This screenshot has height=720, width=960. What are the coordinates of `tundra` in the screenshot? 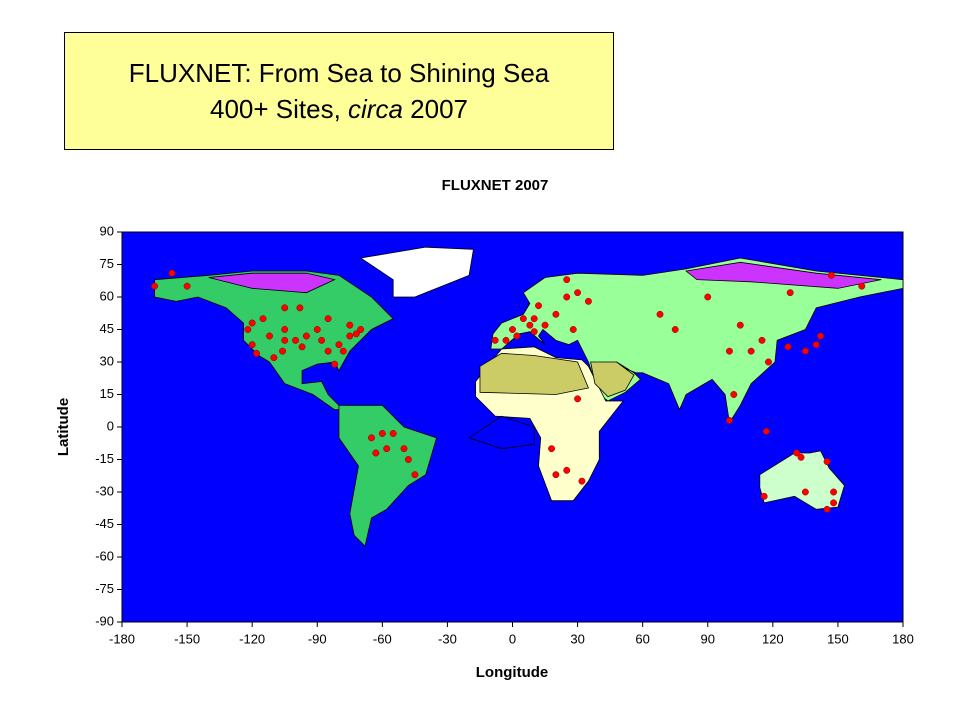 It's located at (272, 283).